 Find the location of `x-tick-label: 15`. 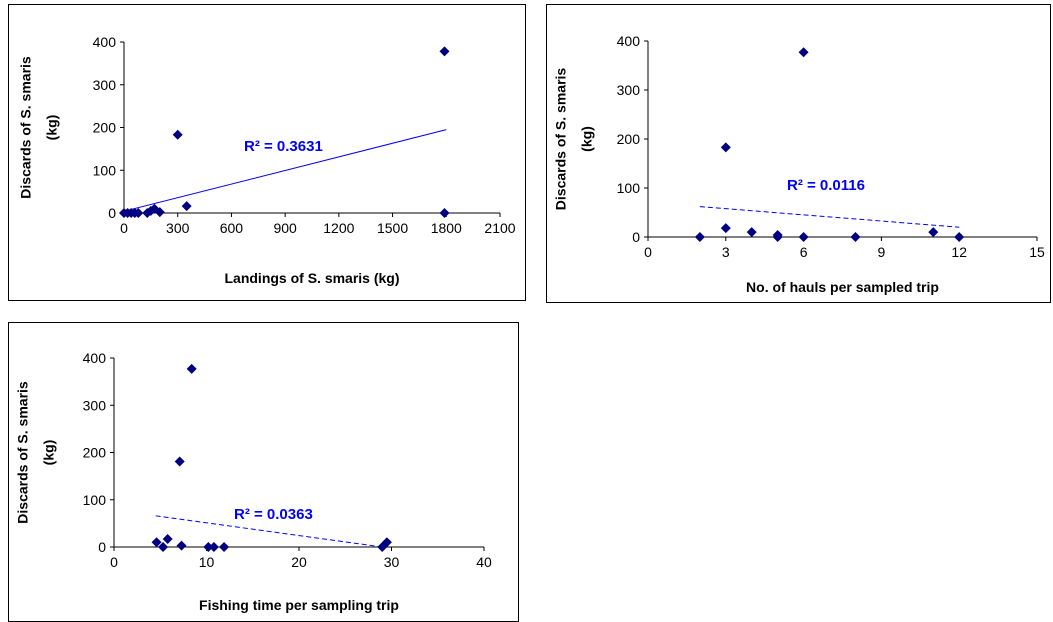

x-tick-label: 15 is located at coordinates (1037, 252).